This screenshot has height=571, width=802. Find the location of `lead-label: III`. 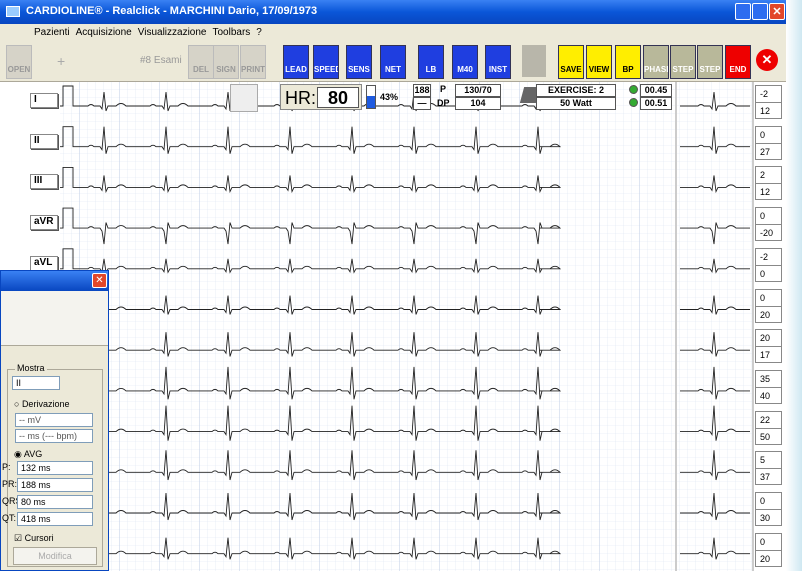

lead-label: III is located at coordinates (44, 182).